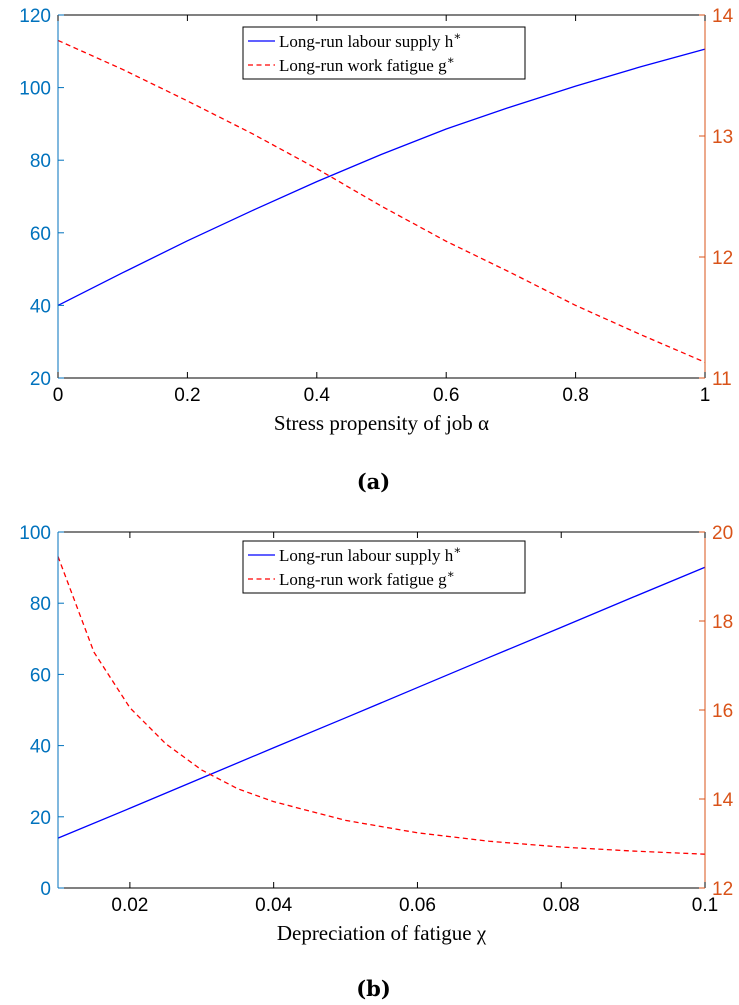 Image resolution: width=739 pixels, height=1005 pixels. What do you see at coordinates (367, 64) in the screenshot?
I see `chart-a-legend-label-work-fatigue: Long-run work fatigue g∗` at bounding box center [367, 64].